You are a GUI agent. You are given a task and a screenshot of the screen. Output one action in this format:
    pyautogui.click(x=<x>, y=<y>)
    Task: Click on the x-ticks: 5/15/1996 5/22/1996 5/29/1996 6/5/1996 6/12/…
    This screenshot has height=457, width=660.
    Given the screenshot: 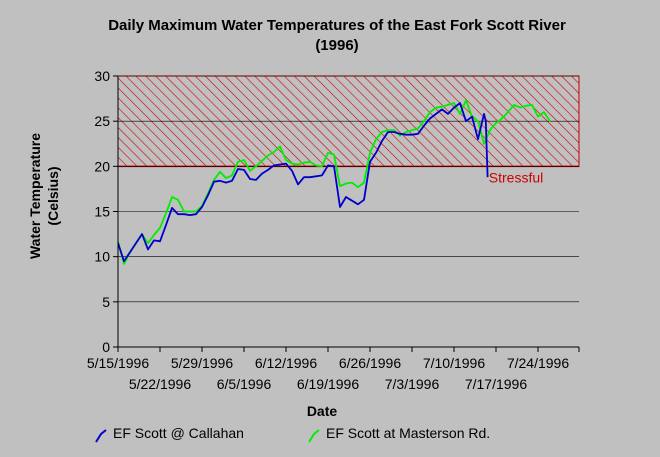 What is the action you would take?
    pyautogui.click(x=333, y=369)
    